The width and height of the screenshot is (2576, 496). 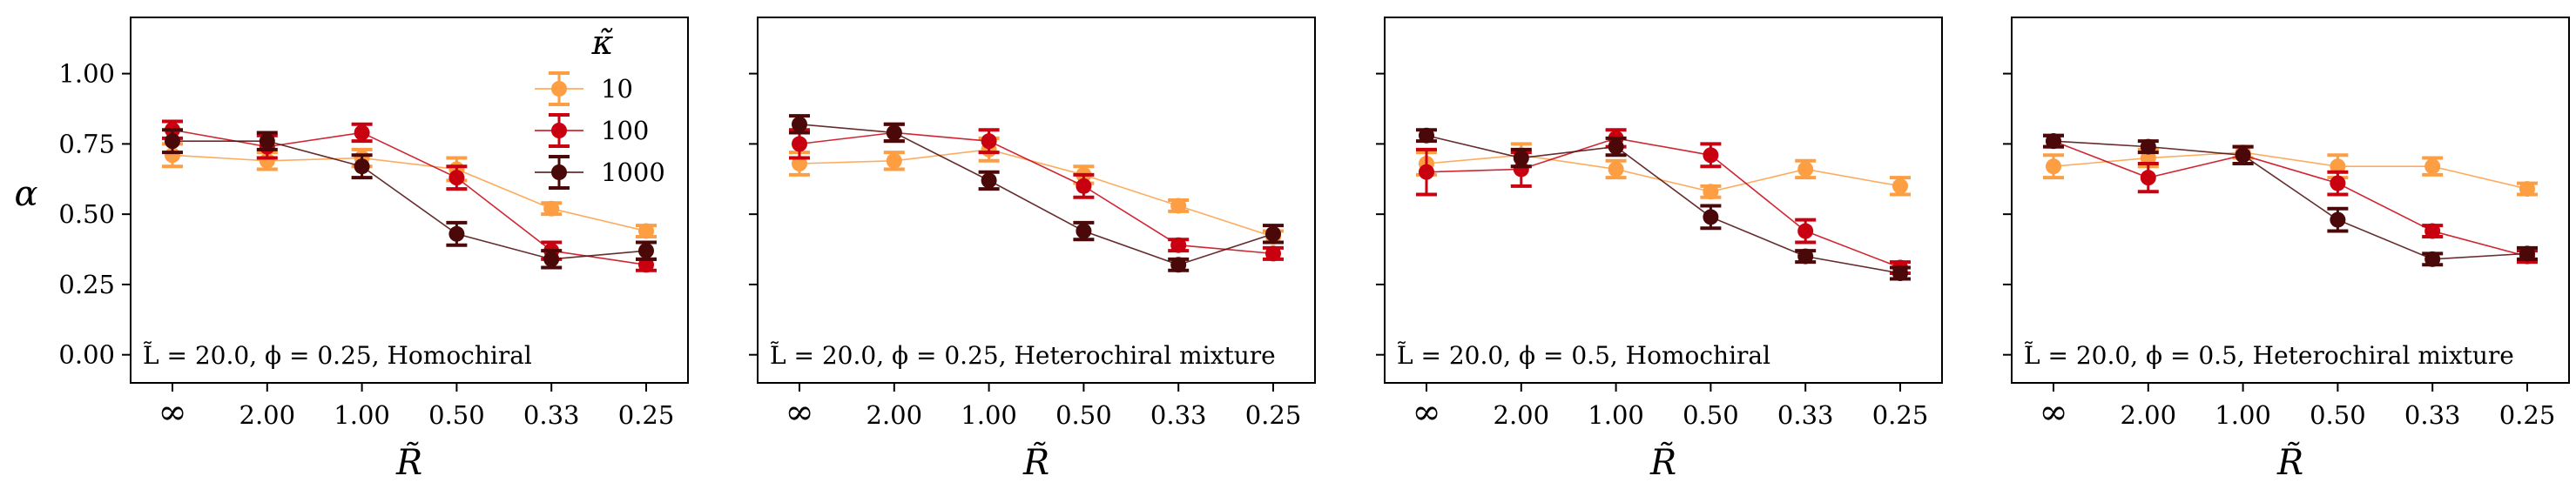 What do you see at coordinates (592, 130) in the screenshot?
I see `legend-entry-100: 100` at bounding box center [592, 130].